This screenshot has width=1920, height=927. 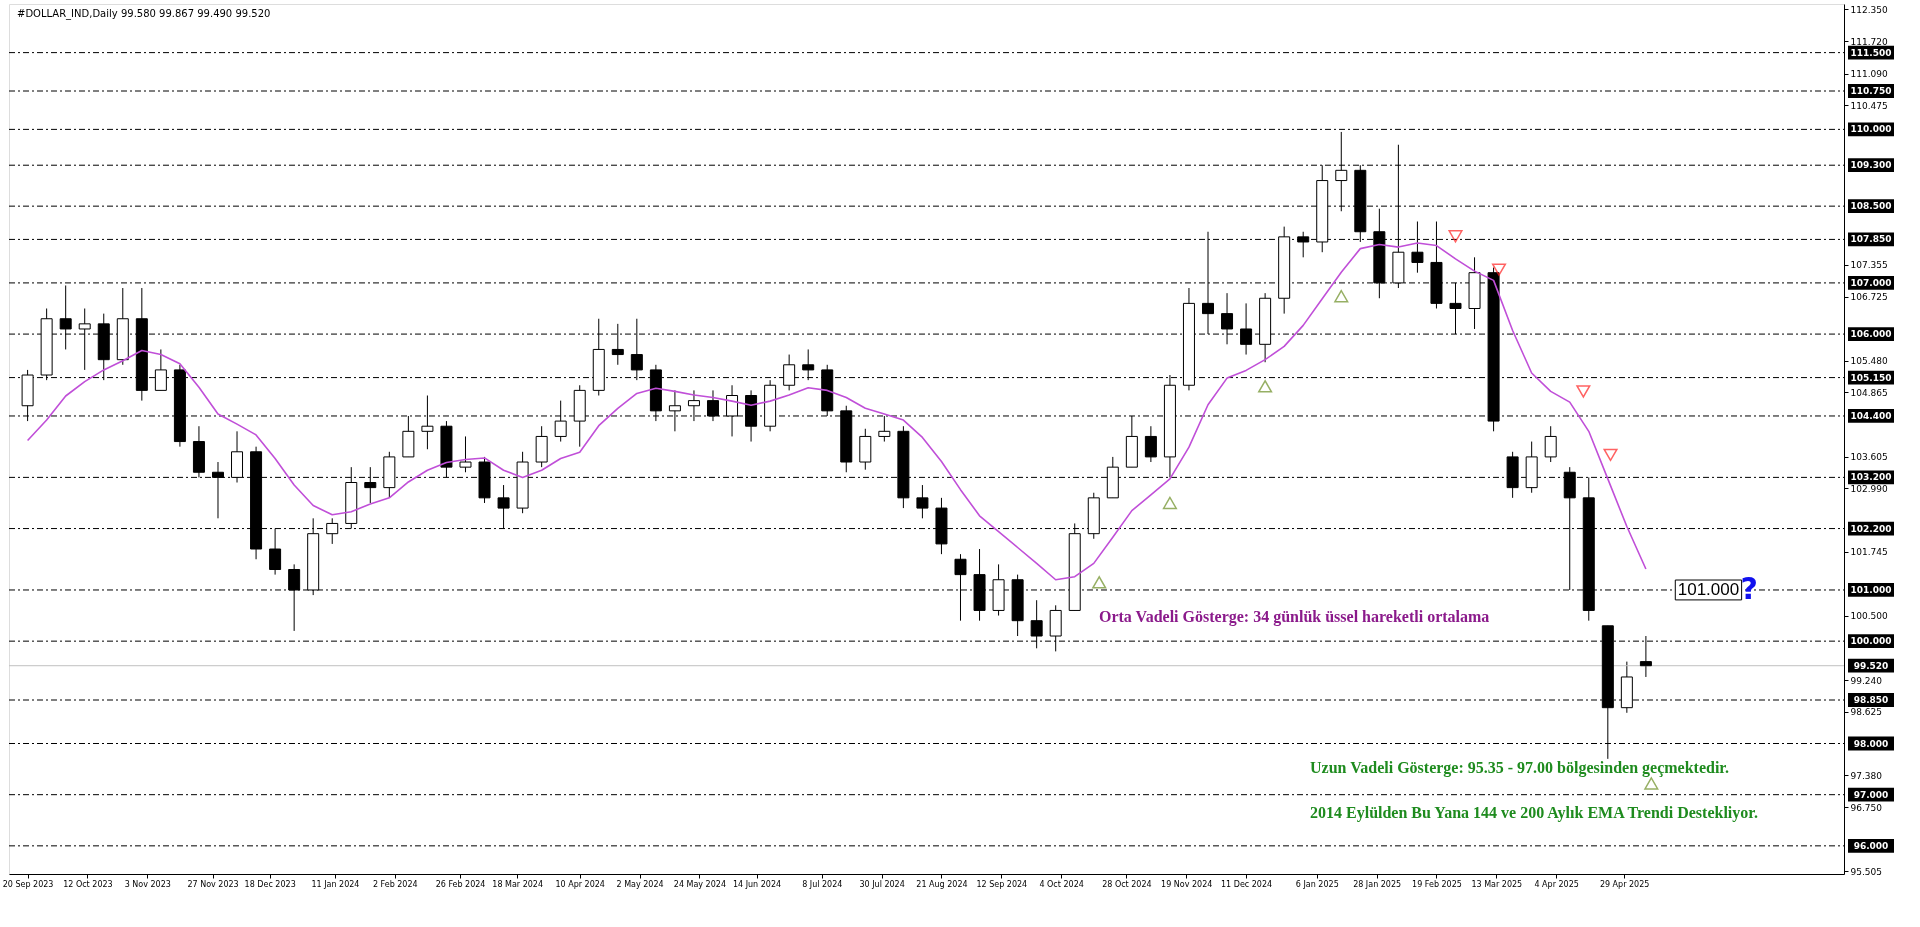 I want to click on chart-title: #DOLLAR_IND,Daily 99.580 99.867 99.490 99.520, so click(x=144, y=14).